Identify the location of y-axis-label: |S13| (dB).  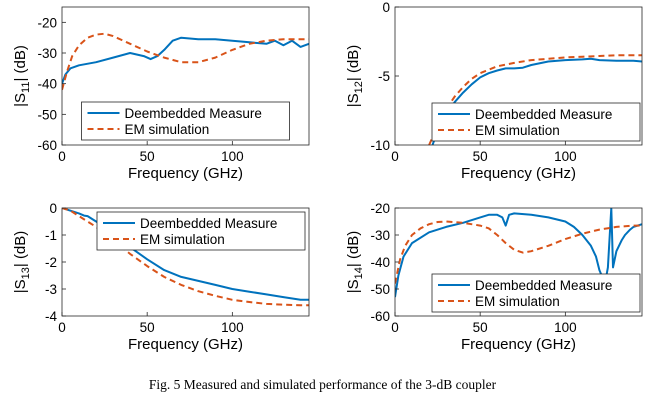
(22, 262).